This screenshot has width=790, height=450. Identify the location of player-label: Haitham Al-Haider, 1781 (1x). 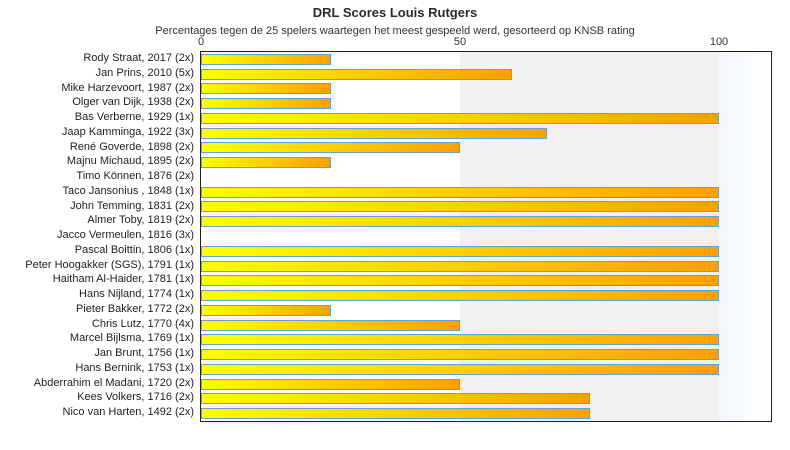
(123, 279).